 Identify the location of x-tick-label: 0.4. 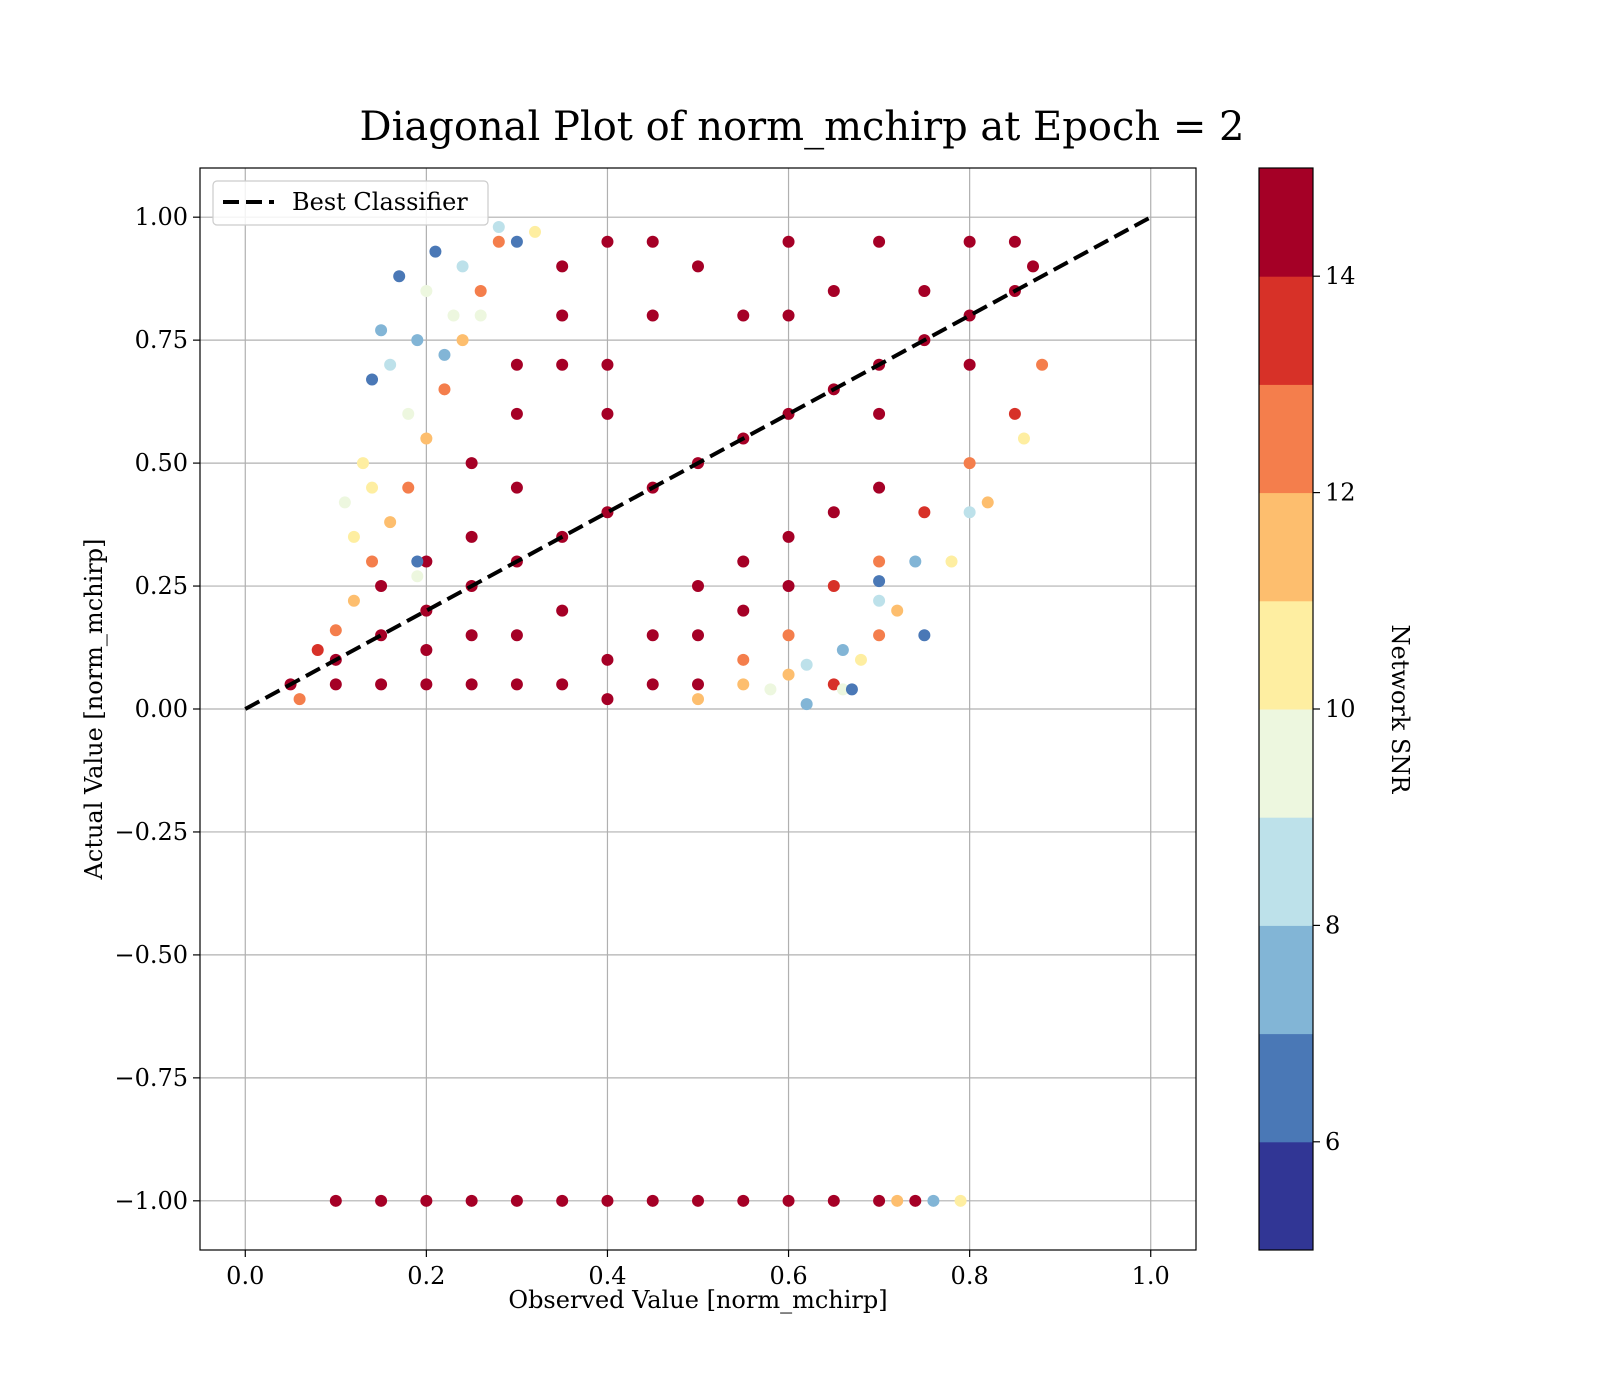
(607, 1276).